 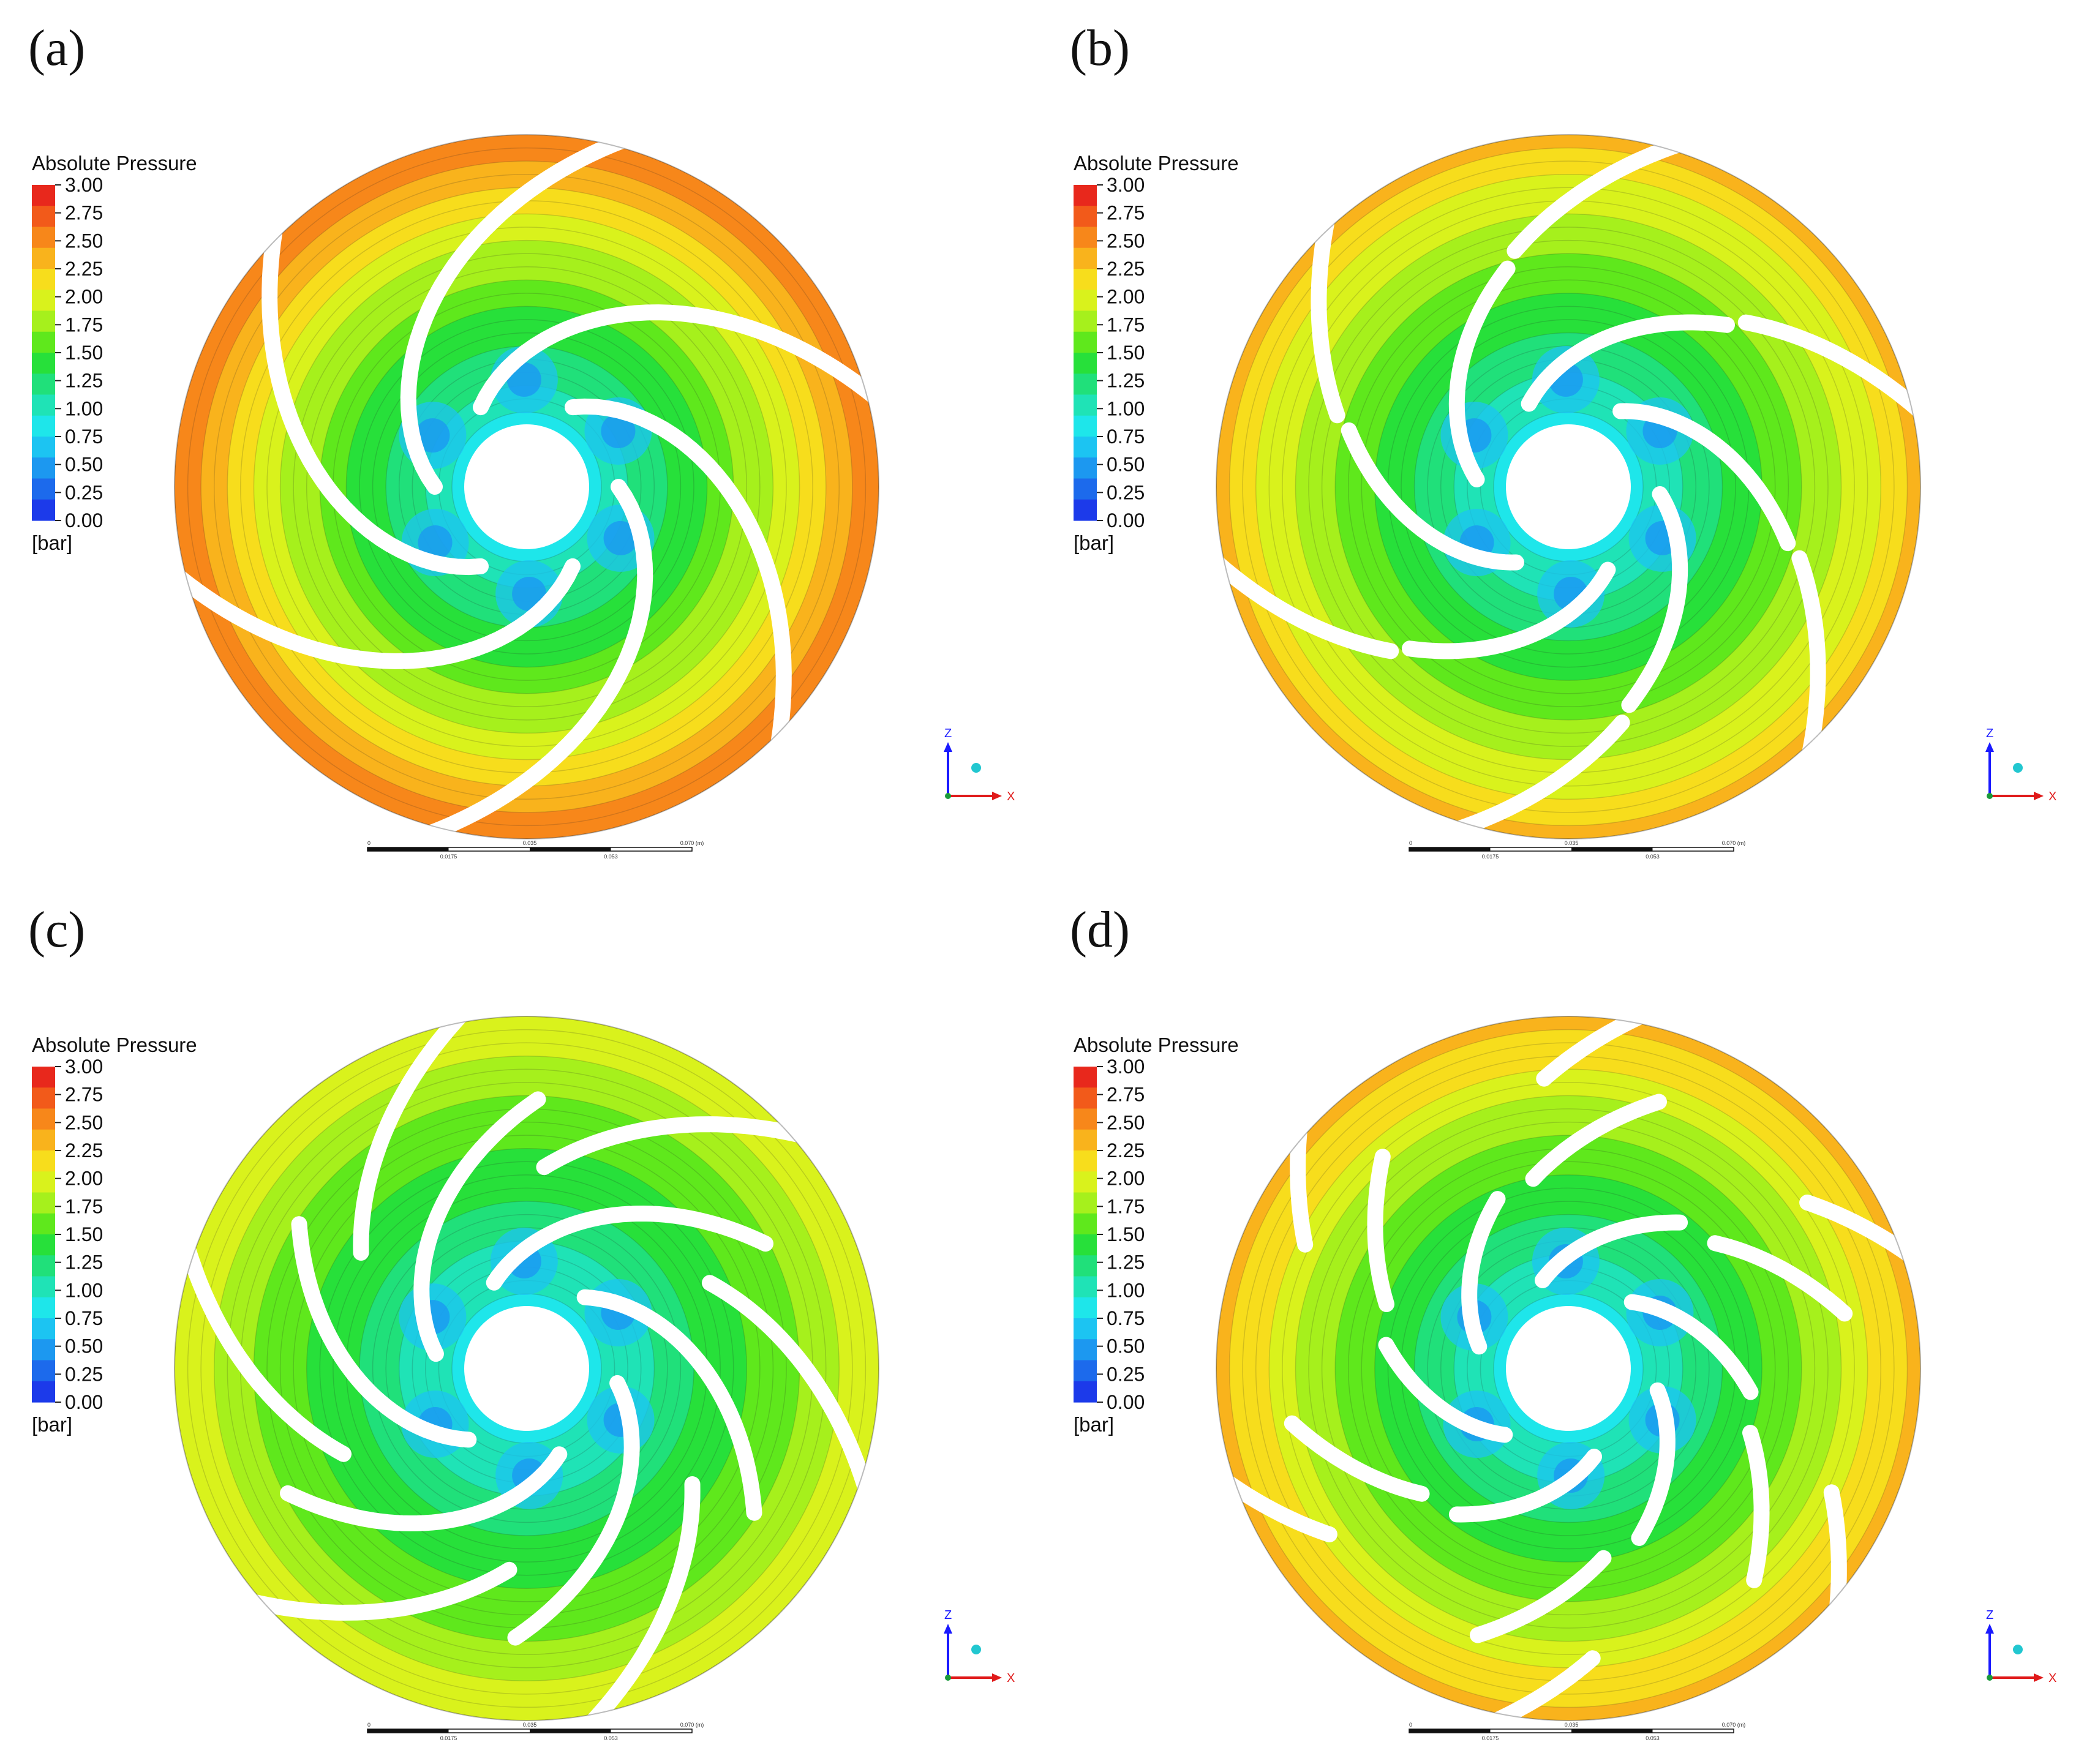 What do you see at coordinates (530, 1725) in the screenshot?
I see `scale-label: 0.035` at bounding box center [530, 1725].